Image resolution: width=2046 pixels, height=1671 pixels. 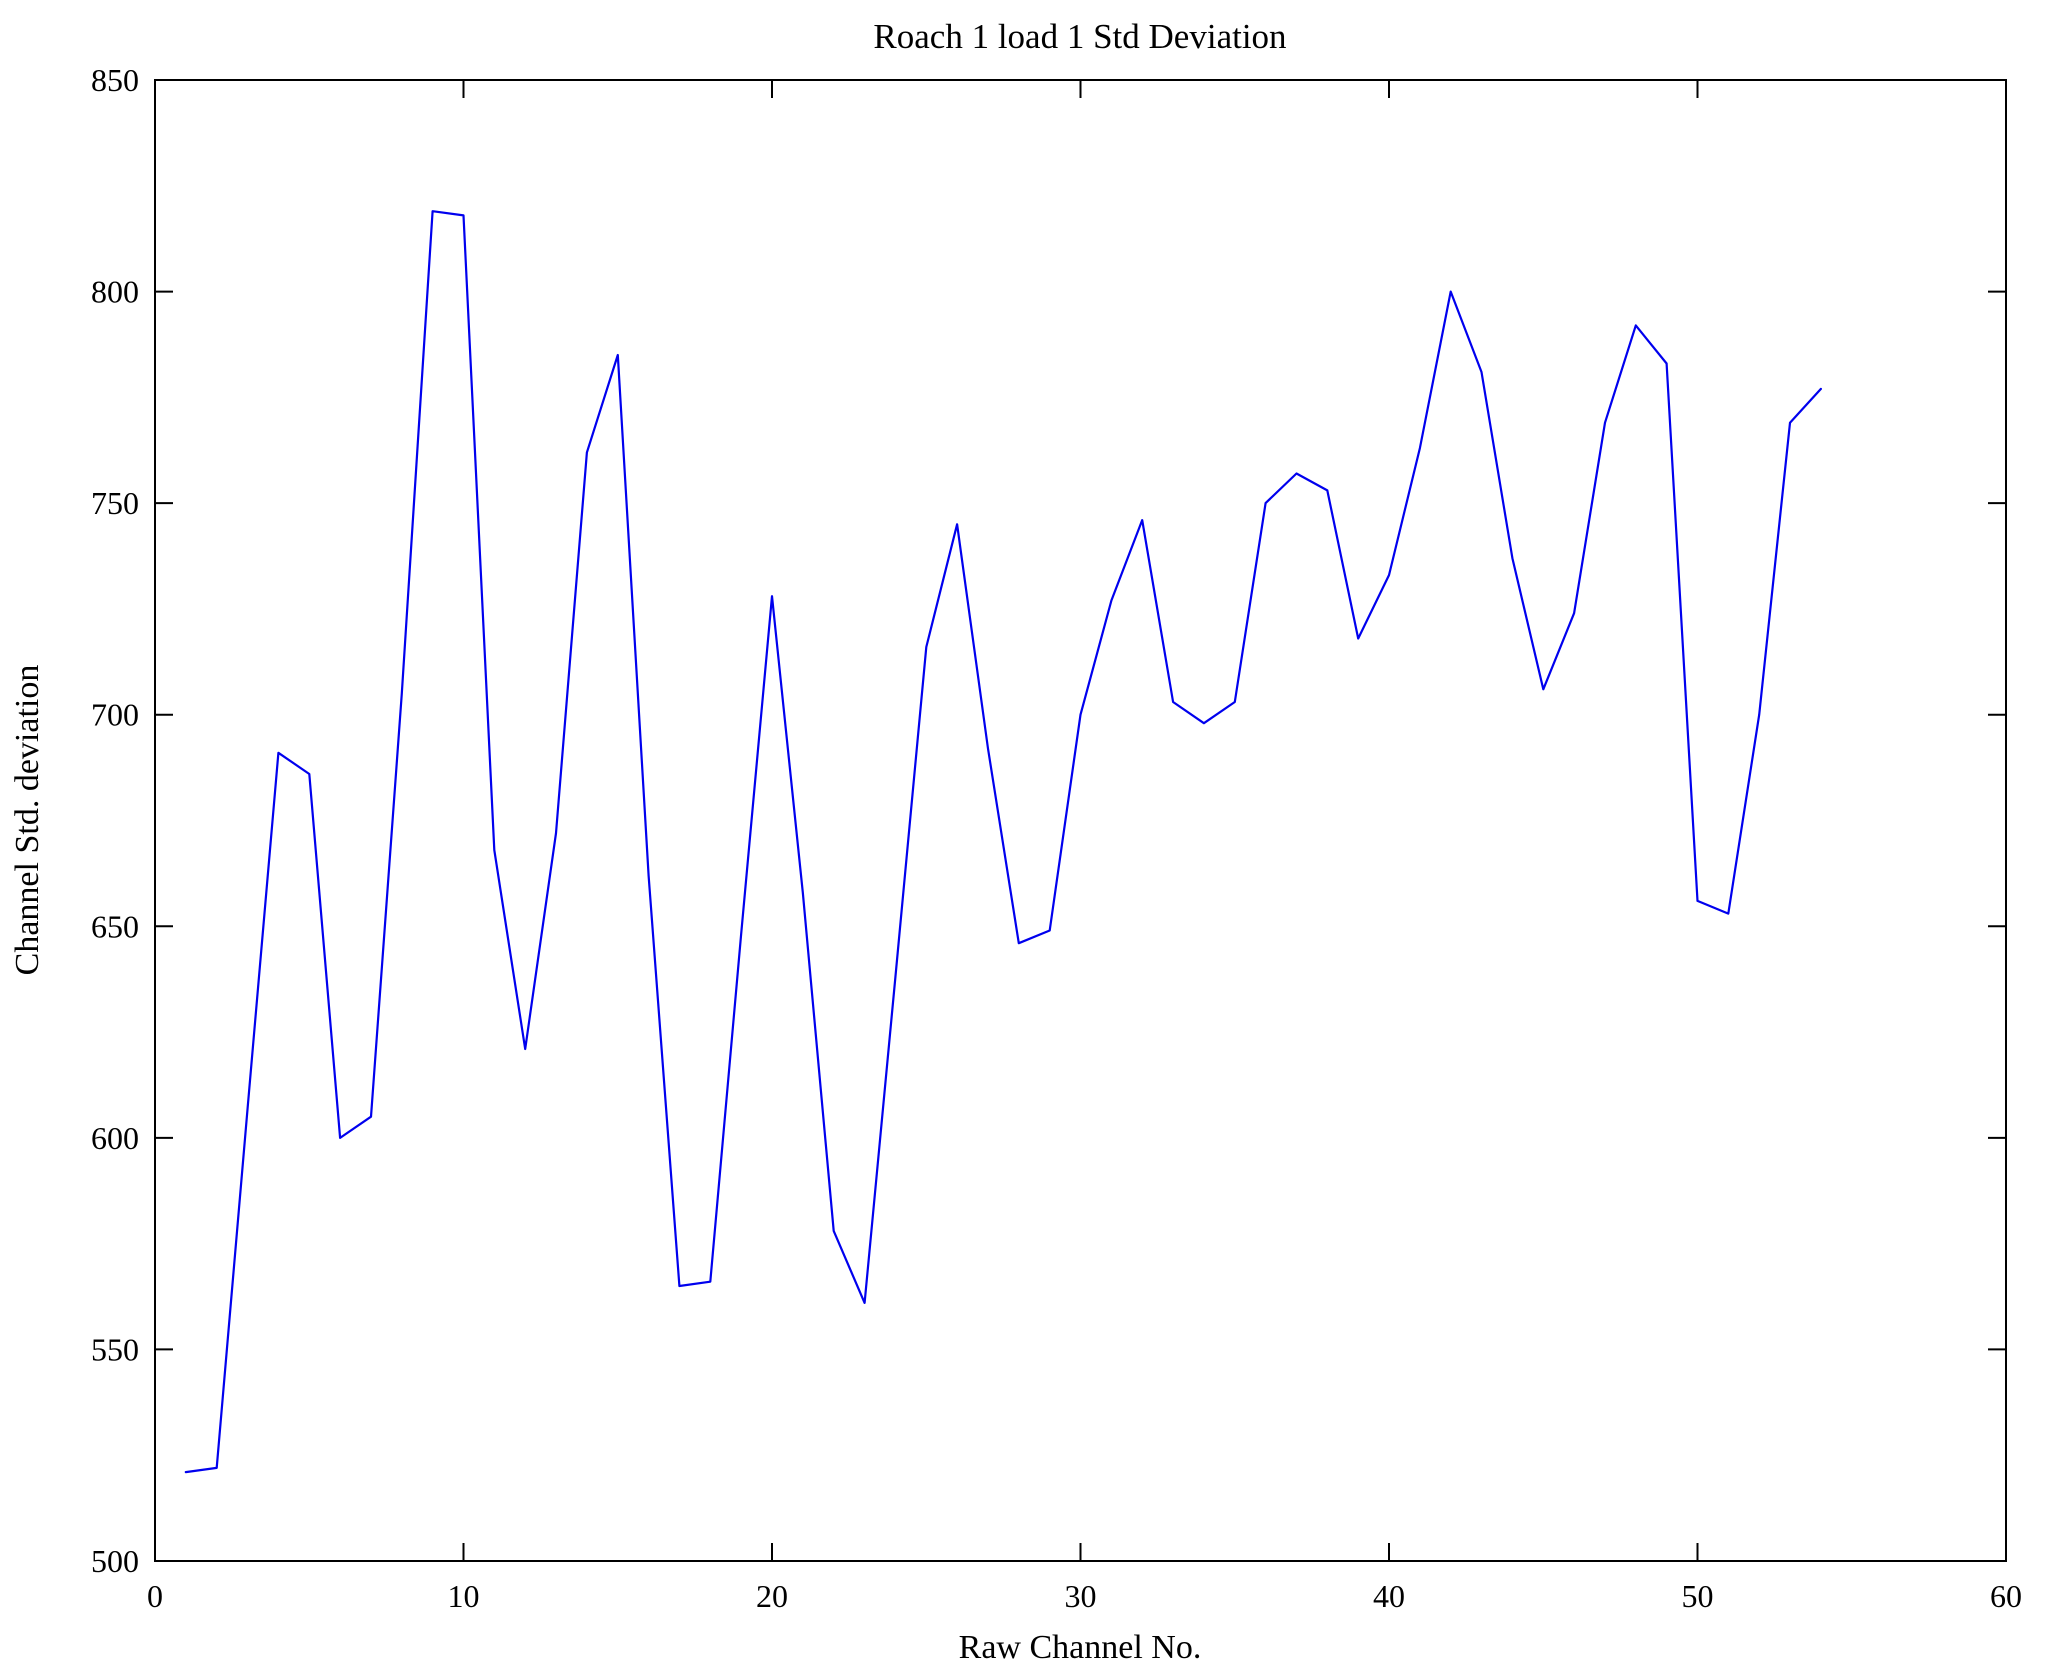 I want to click on x-axis-label: Raw Channel No., so click(x=1080, y=1647).